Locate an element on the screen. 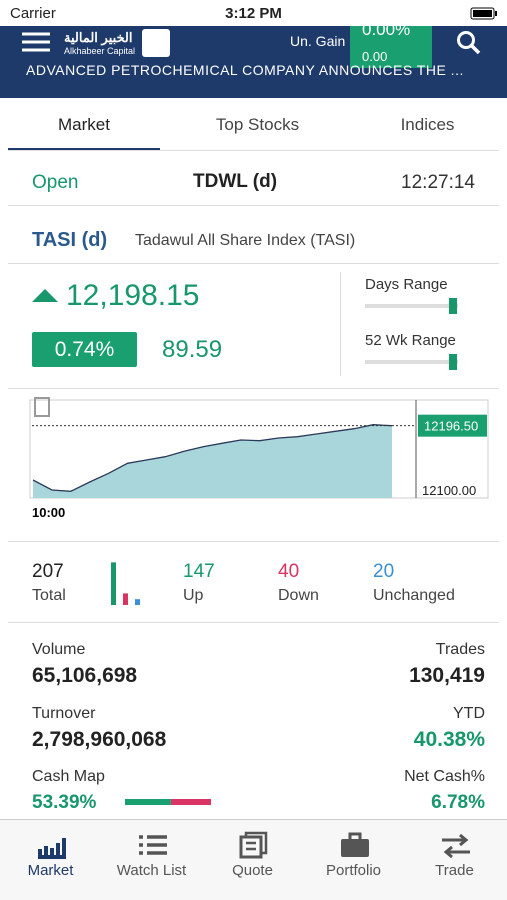 The image size is (507, 900). battery is located at coordinates (483, 13).